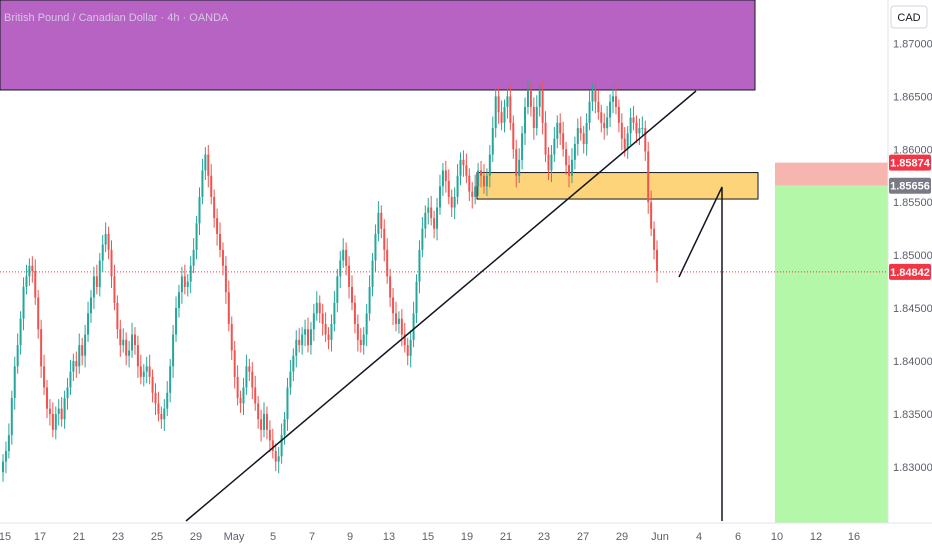  What do you see at coordinates (157, 537) in the screenshot?
I see `x-tick-label: 25` at bounding box center [157, 537].